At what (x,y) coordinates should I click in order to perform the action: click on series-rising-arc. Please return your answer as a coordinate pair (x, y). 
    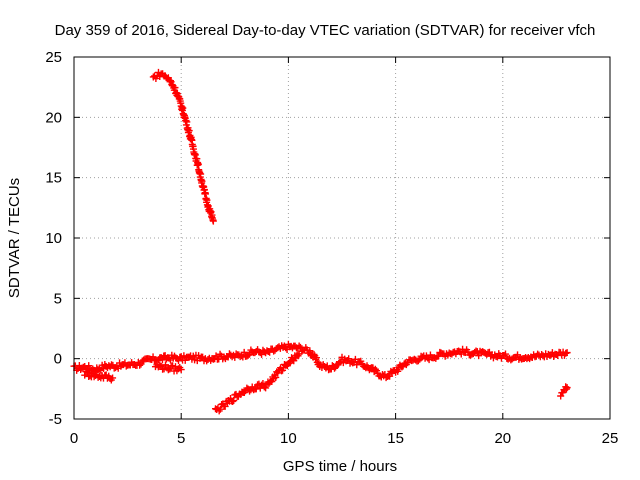
    Looking at the image, I should click on (257, 382).